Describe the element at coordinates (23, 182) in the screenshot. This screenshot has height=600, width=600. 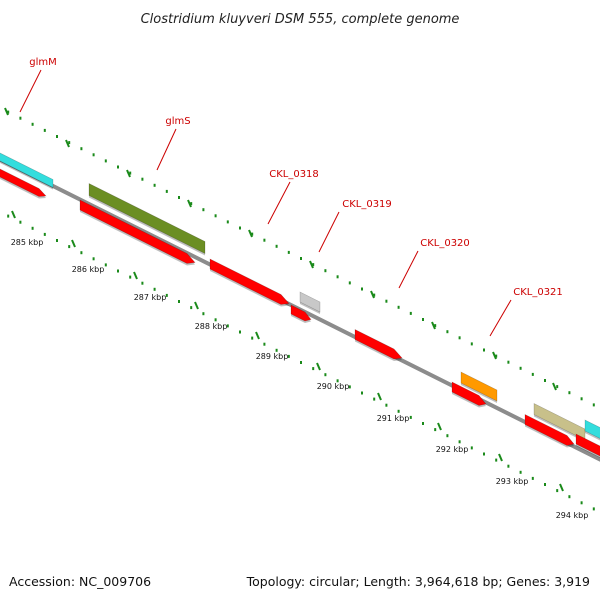
I see `gene-glmM-cds` at that location.